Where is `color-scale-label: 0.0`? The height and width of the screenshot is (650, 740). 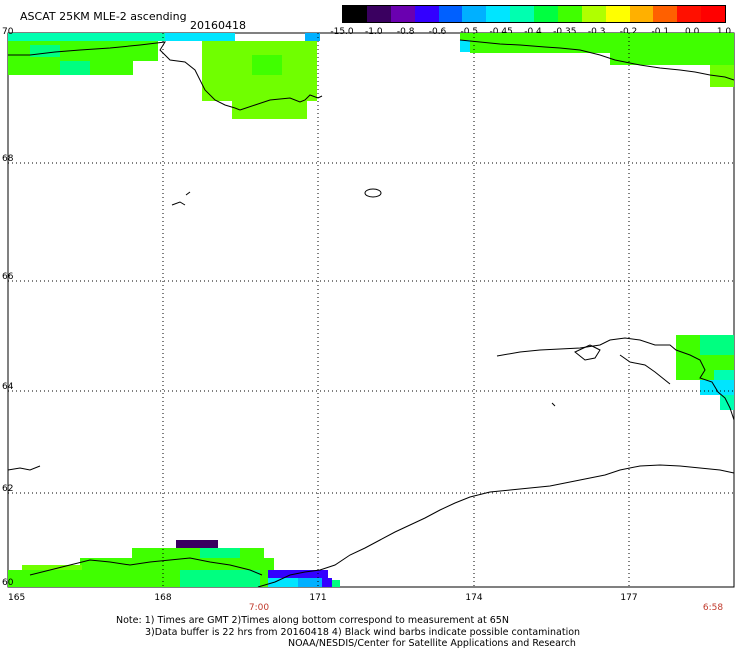
color-scale-label: 0.0 is located at coordinates (692, 32).